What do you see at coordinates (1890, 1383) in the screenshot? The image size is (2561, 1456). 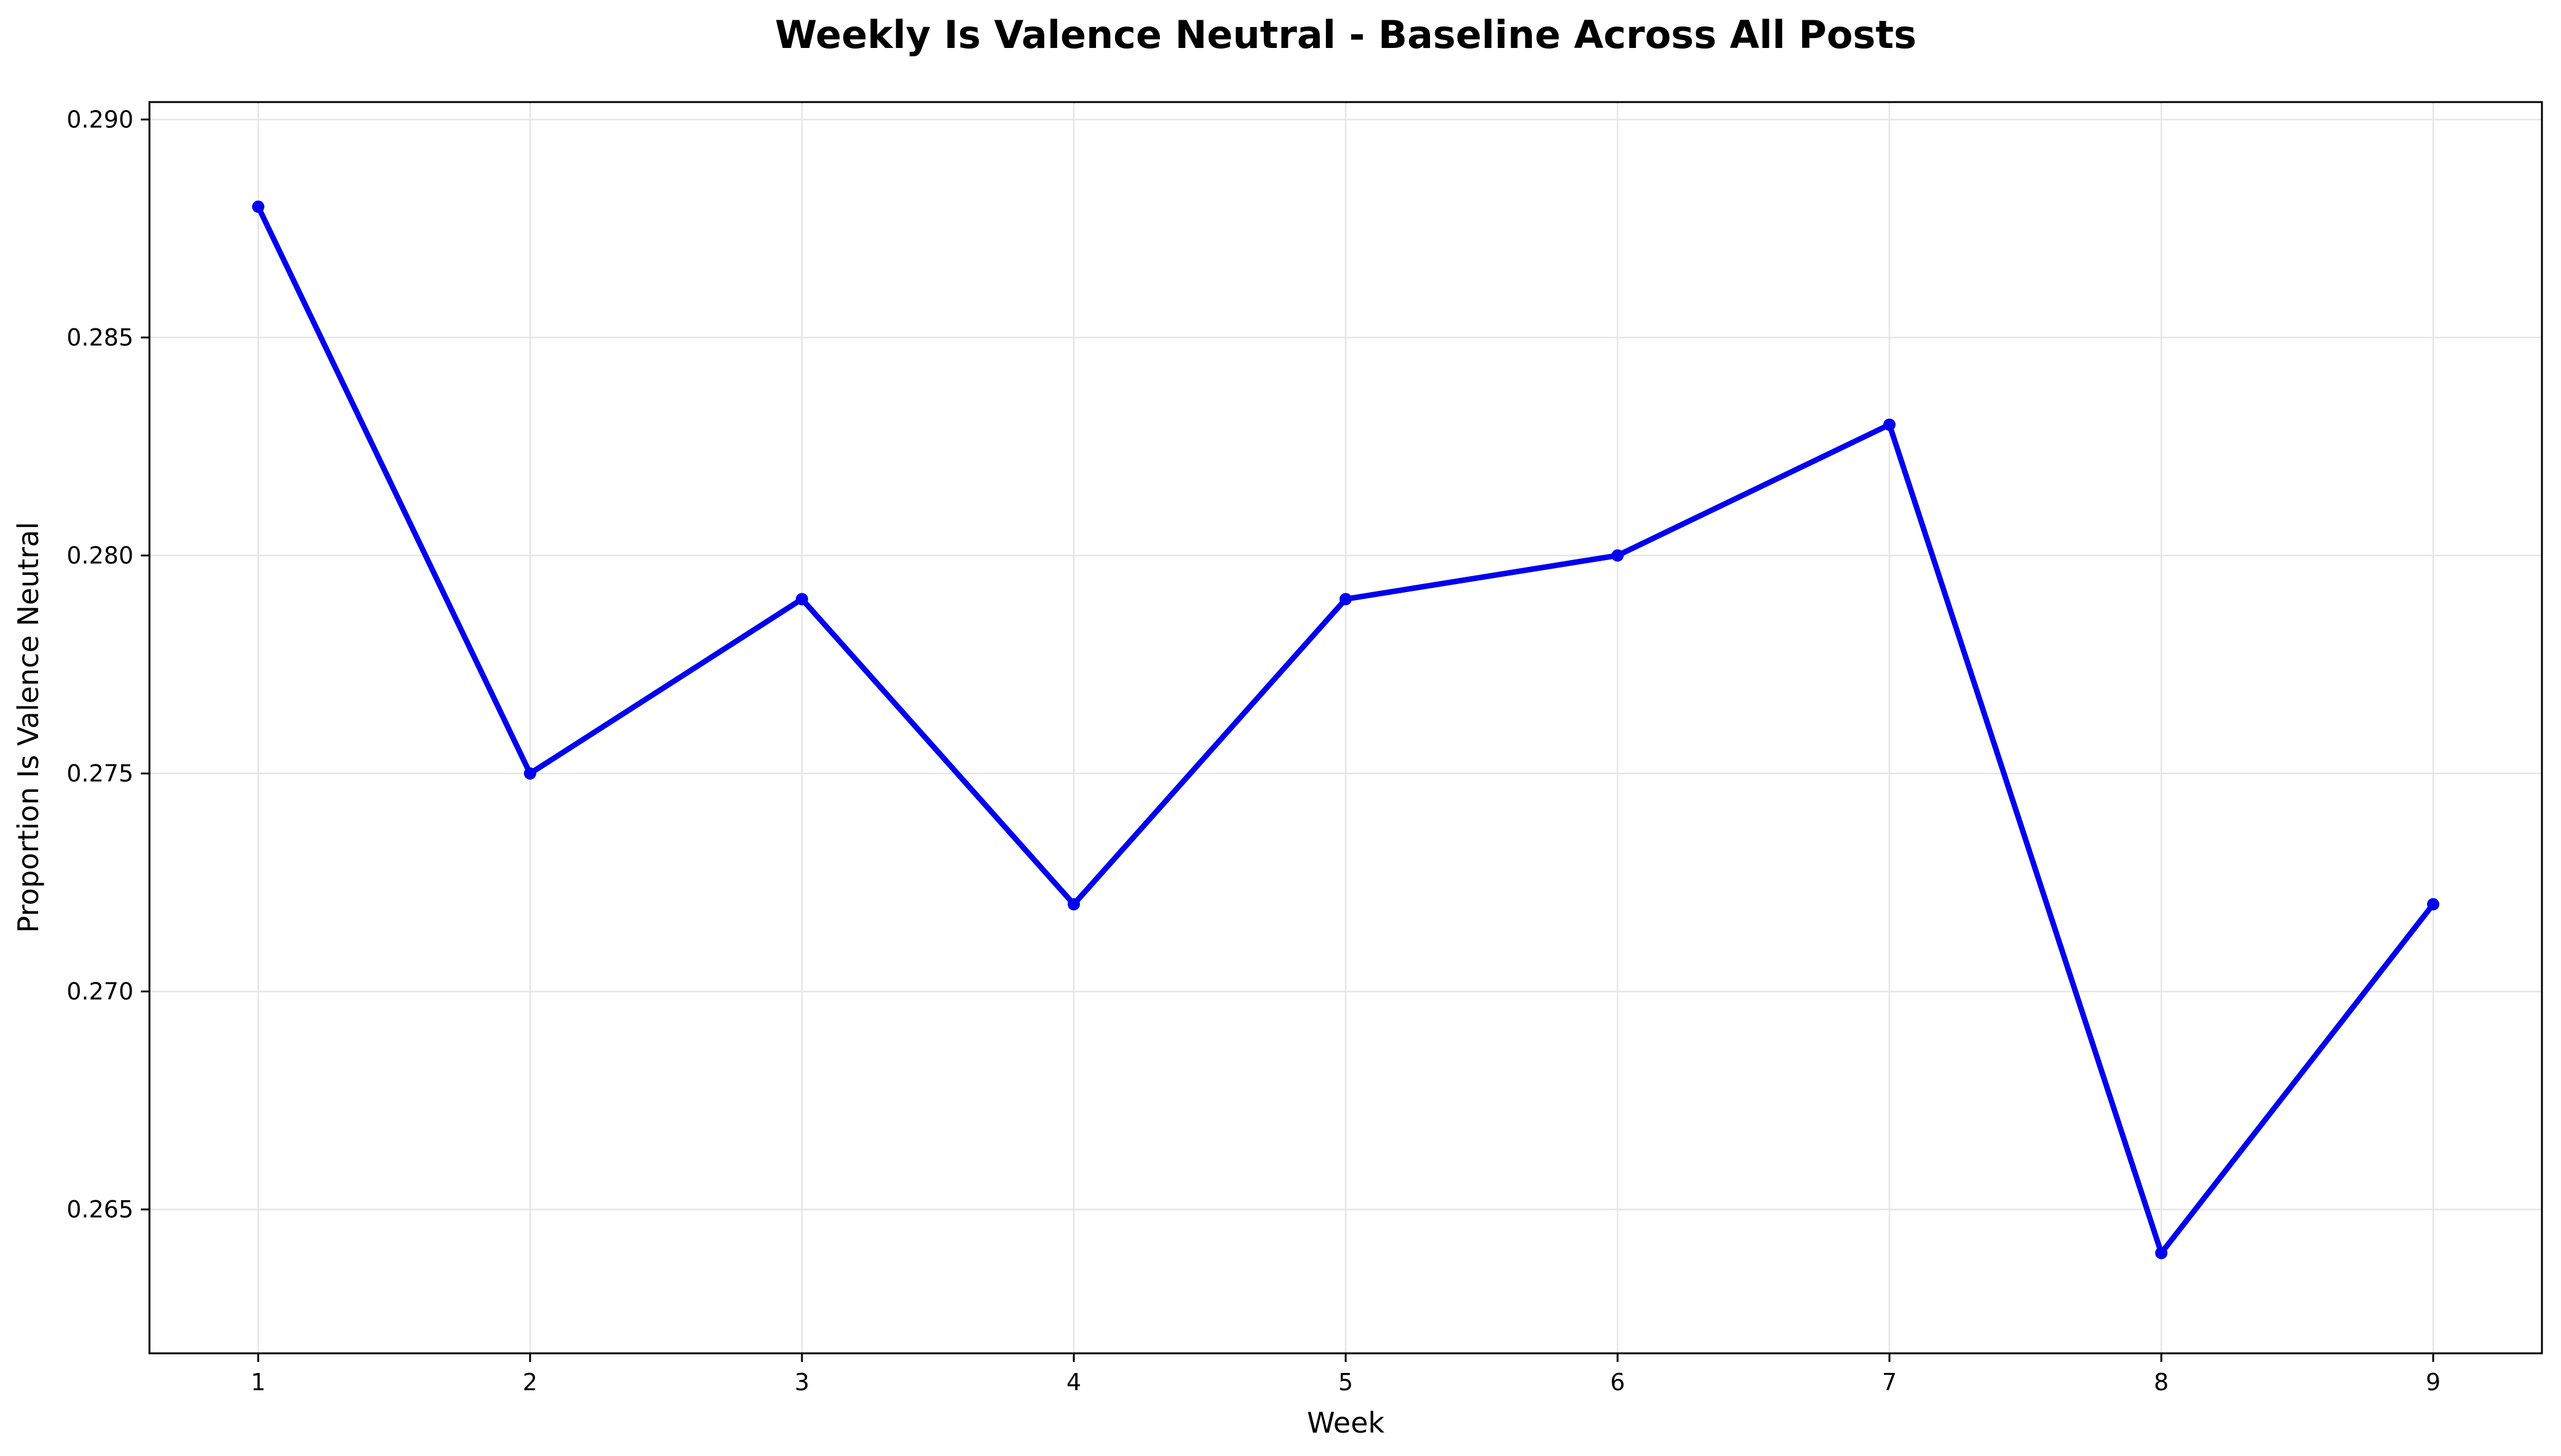 I see `x-tick-label: 7` at bounding box center [1890, 1383].